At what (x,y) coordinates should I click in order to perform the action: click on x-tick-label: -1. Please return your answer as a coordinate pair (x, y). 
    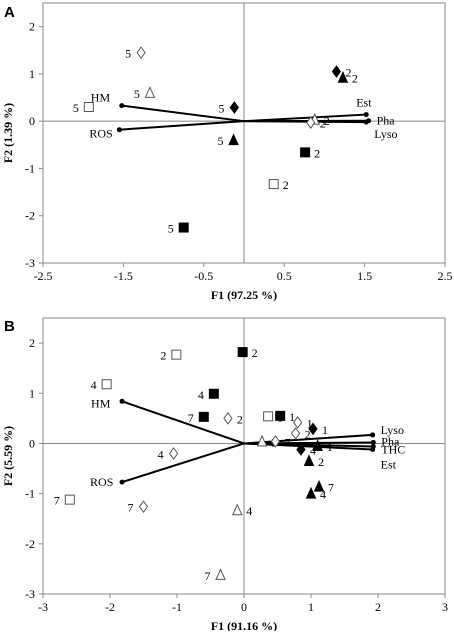
    Looking at the image, I should click on (177, 607).